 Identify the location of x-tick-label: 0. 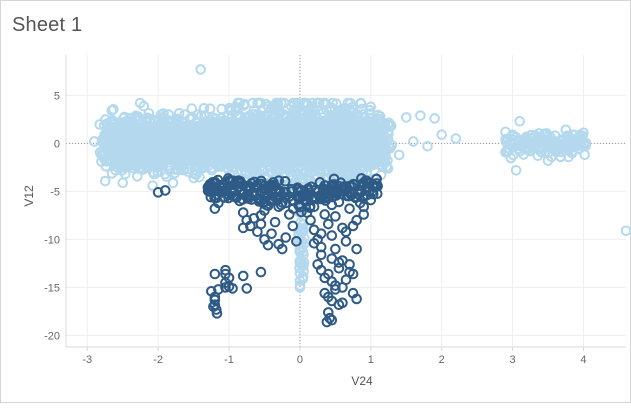
(300, 360).